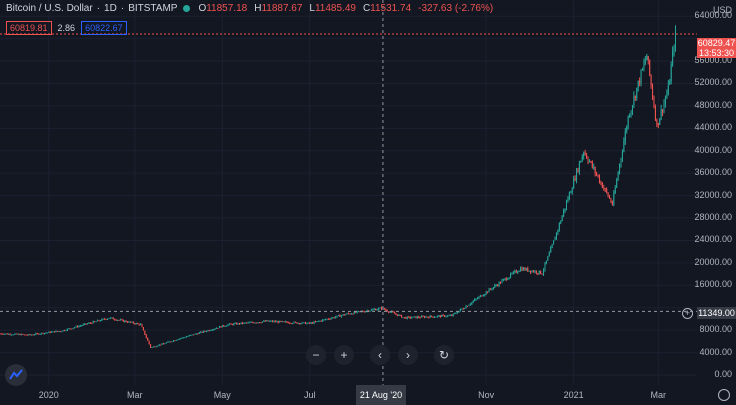  What do you see at coordinates (104, 28) in the screenshot?
I see `buy-button: 60822.67` at bounding box center [104, 28].